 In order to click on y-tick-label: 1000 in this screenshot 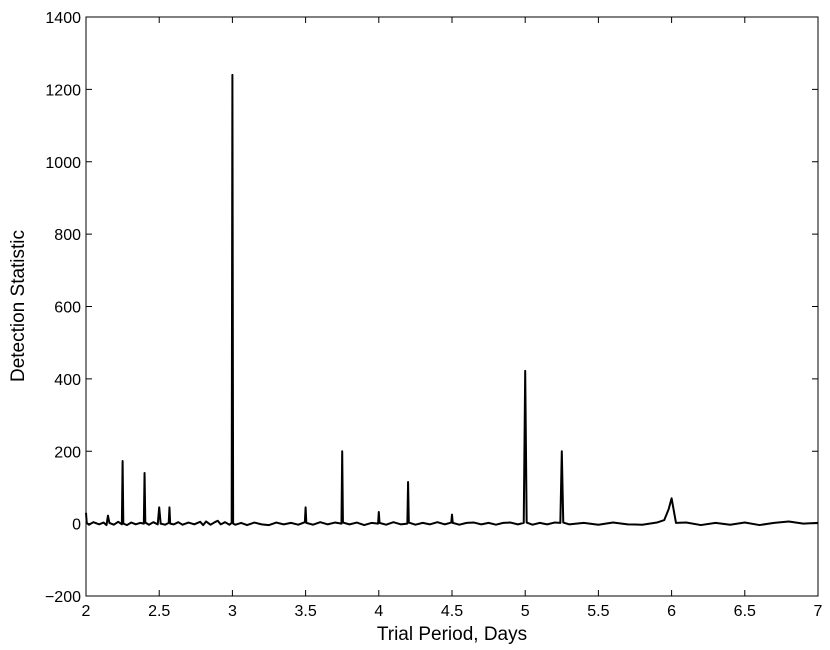, I will do `click(63, 163)`.